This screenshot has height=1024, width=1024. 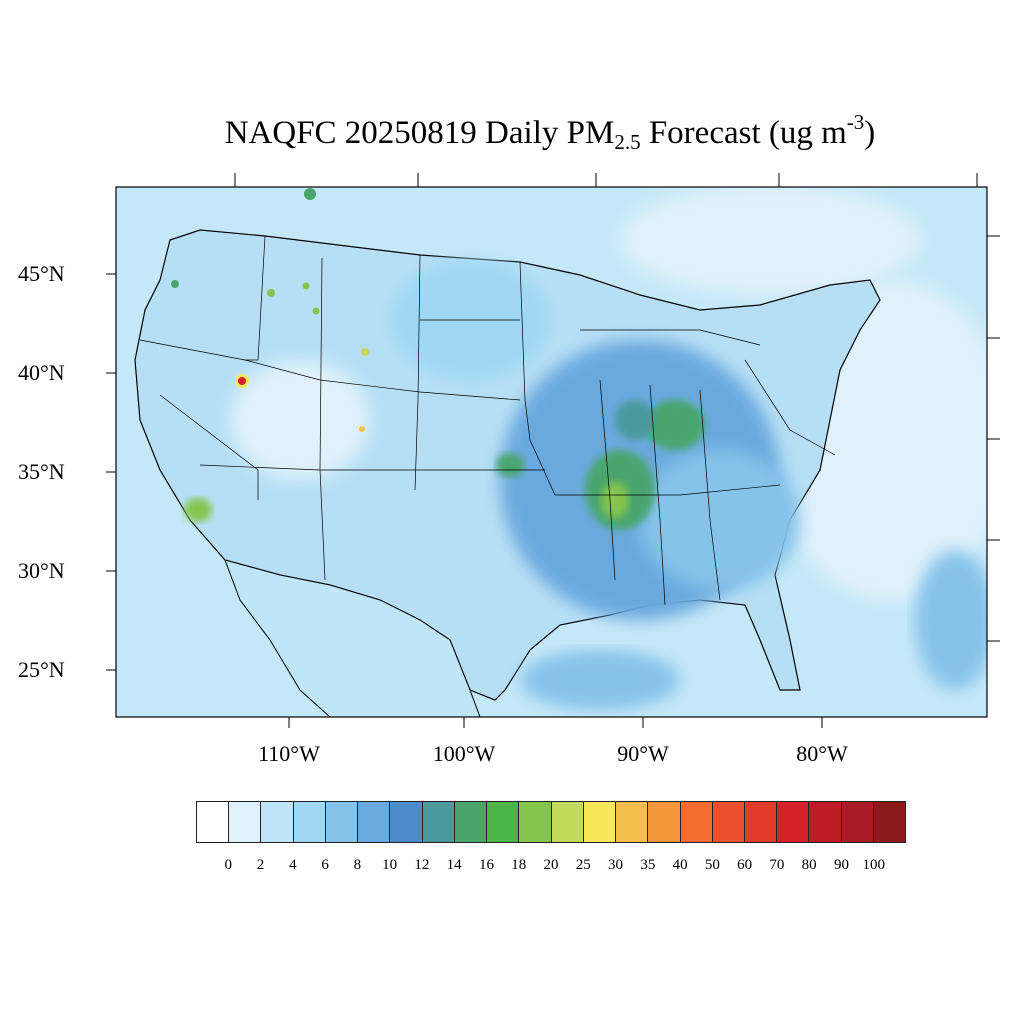 I want to click on lon-label-100w: 100°W, so click(x=464, y=753).